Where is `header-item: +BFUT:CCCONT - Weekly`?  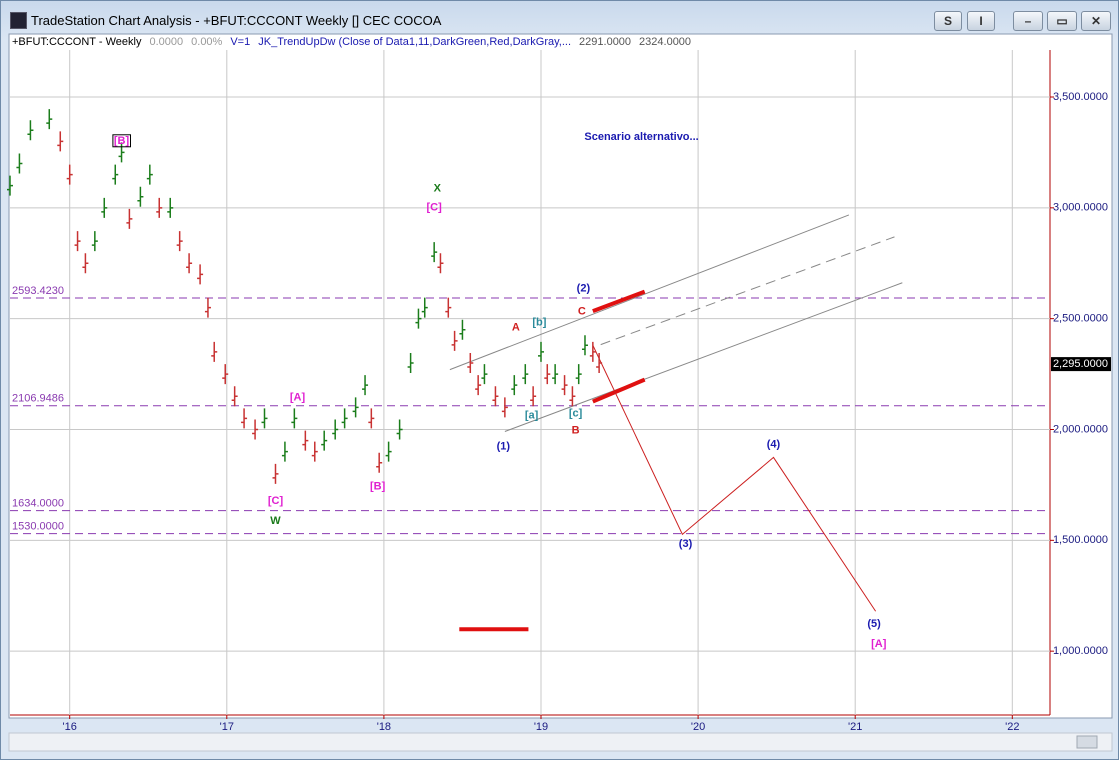 header-item: +BFUT:CCCONT - Weekly is located at coordinates (77, 42).